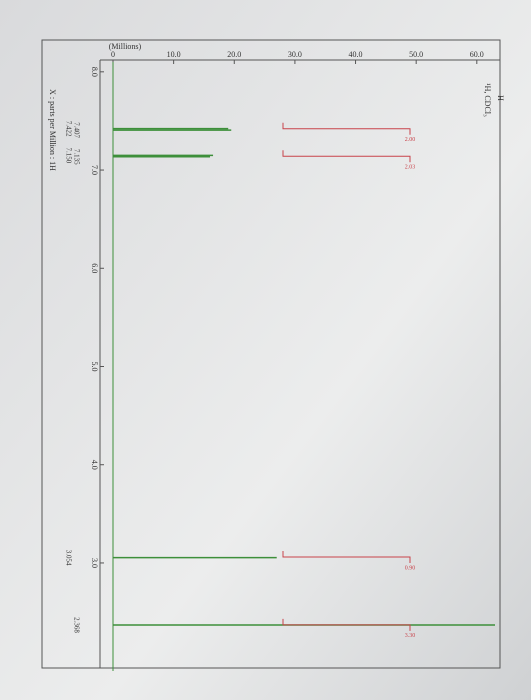 This screenshot has width=531, height=700. I want to click on peak-label: 7.150, so click(68, 155).